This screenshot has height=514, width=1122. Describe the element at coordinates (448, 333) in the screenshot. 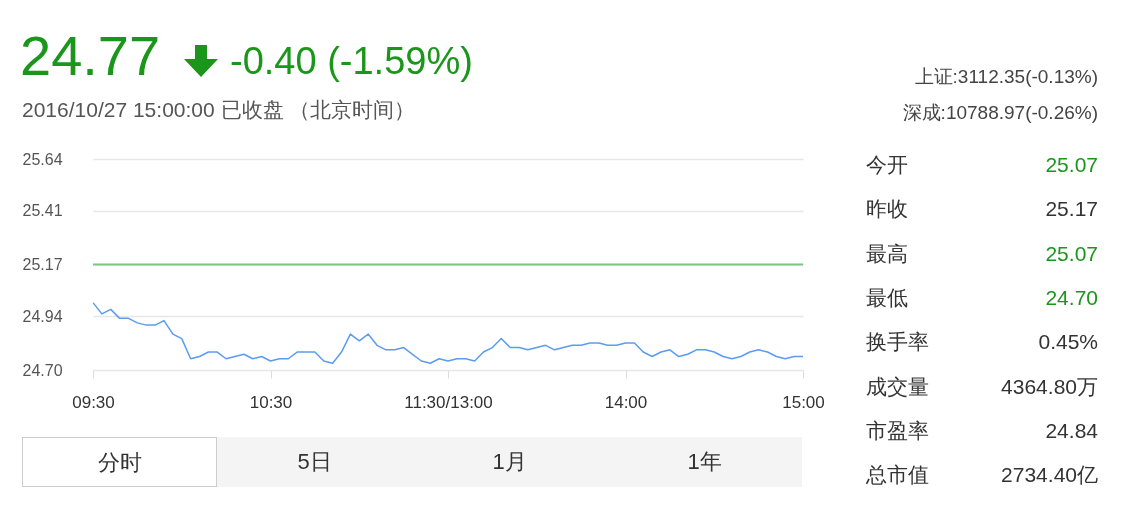

I see `line-series` at that location.